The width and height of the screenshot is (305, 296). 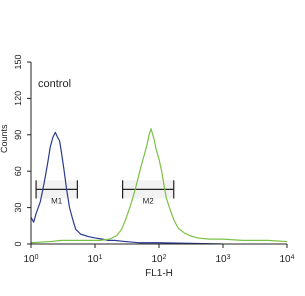 I want to click on annotation: control, so click(x=55, y=84).